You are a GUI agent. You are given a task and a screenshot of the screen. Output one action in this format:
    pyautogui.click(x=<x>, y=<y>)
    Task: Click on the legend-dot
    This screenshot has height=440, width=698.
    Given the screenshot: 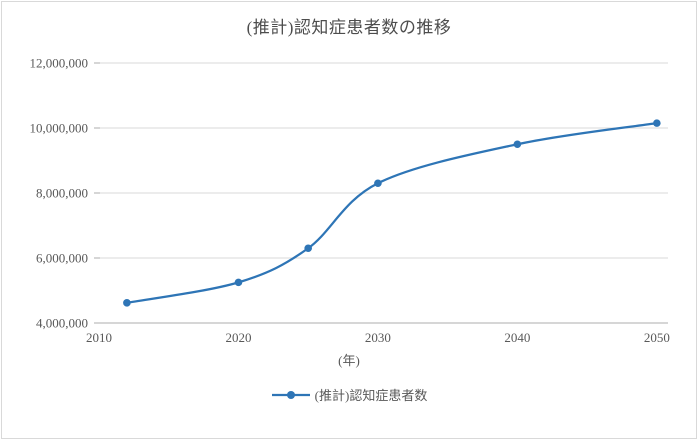 What is the action you would take?
    pyautogui.click(x=290, y=394)
    